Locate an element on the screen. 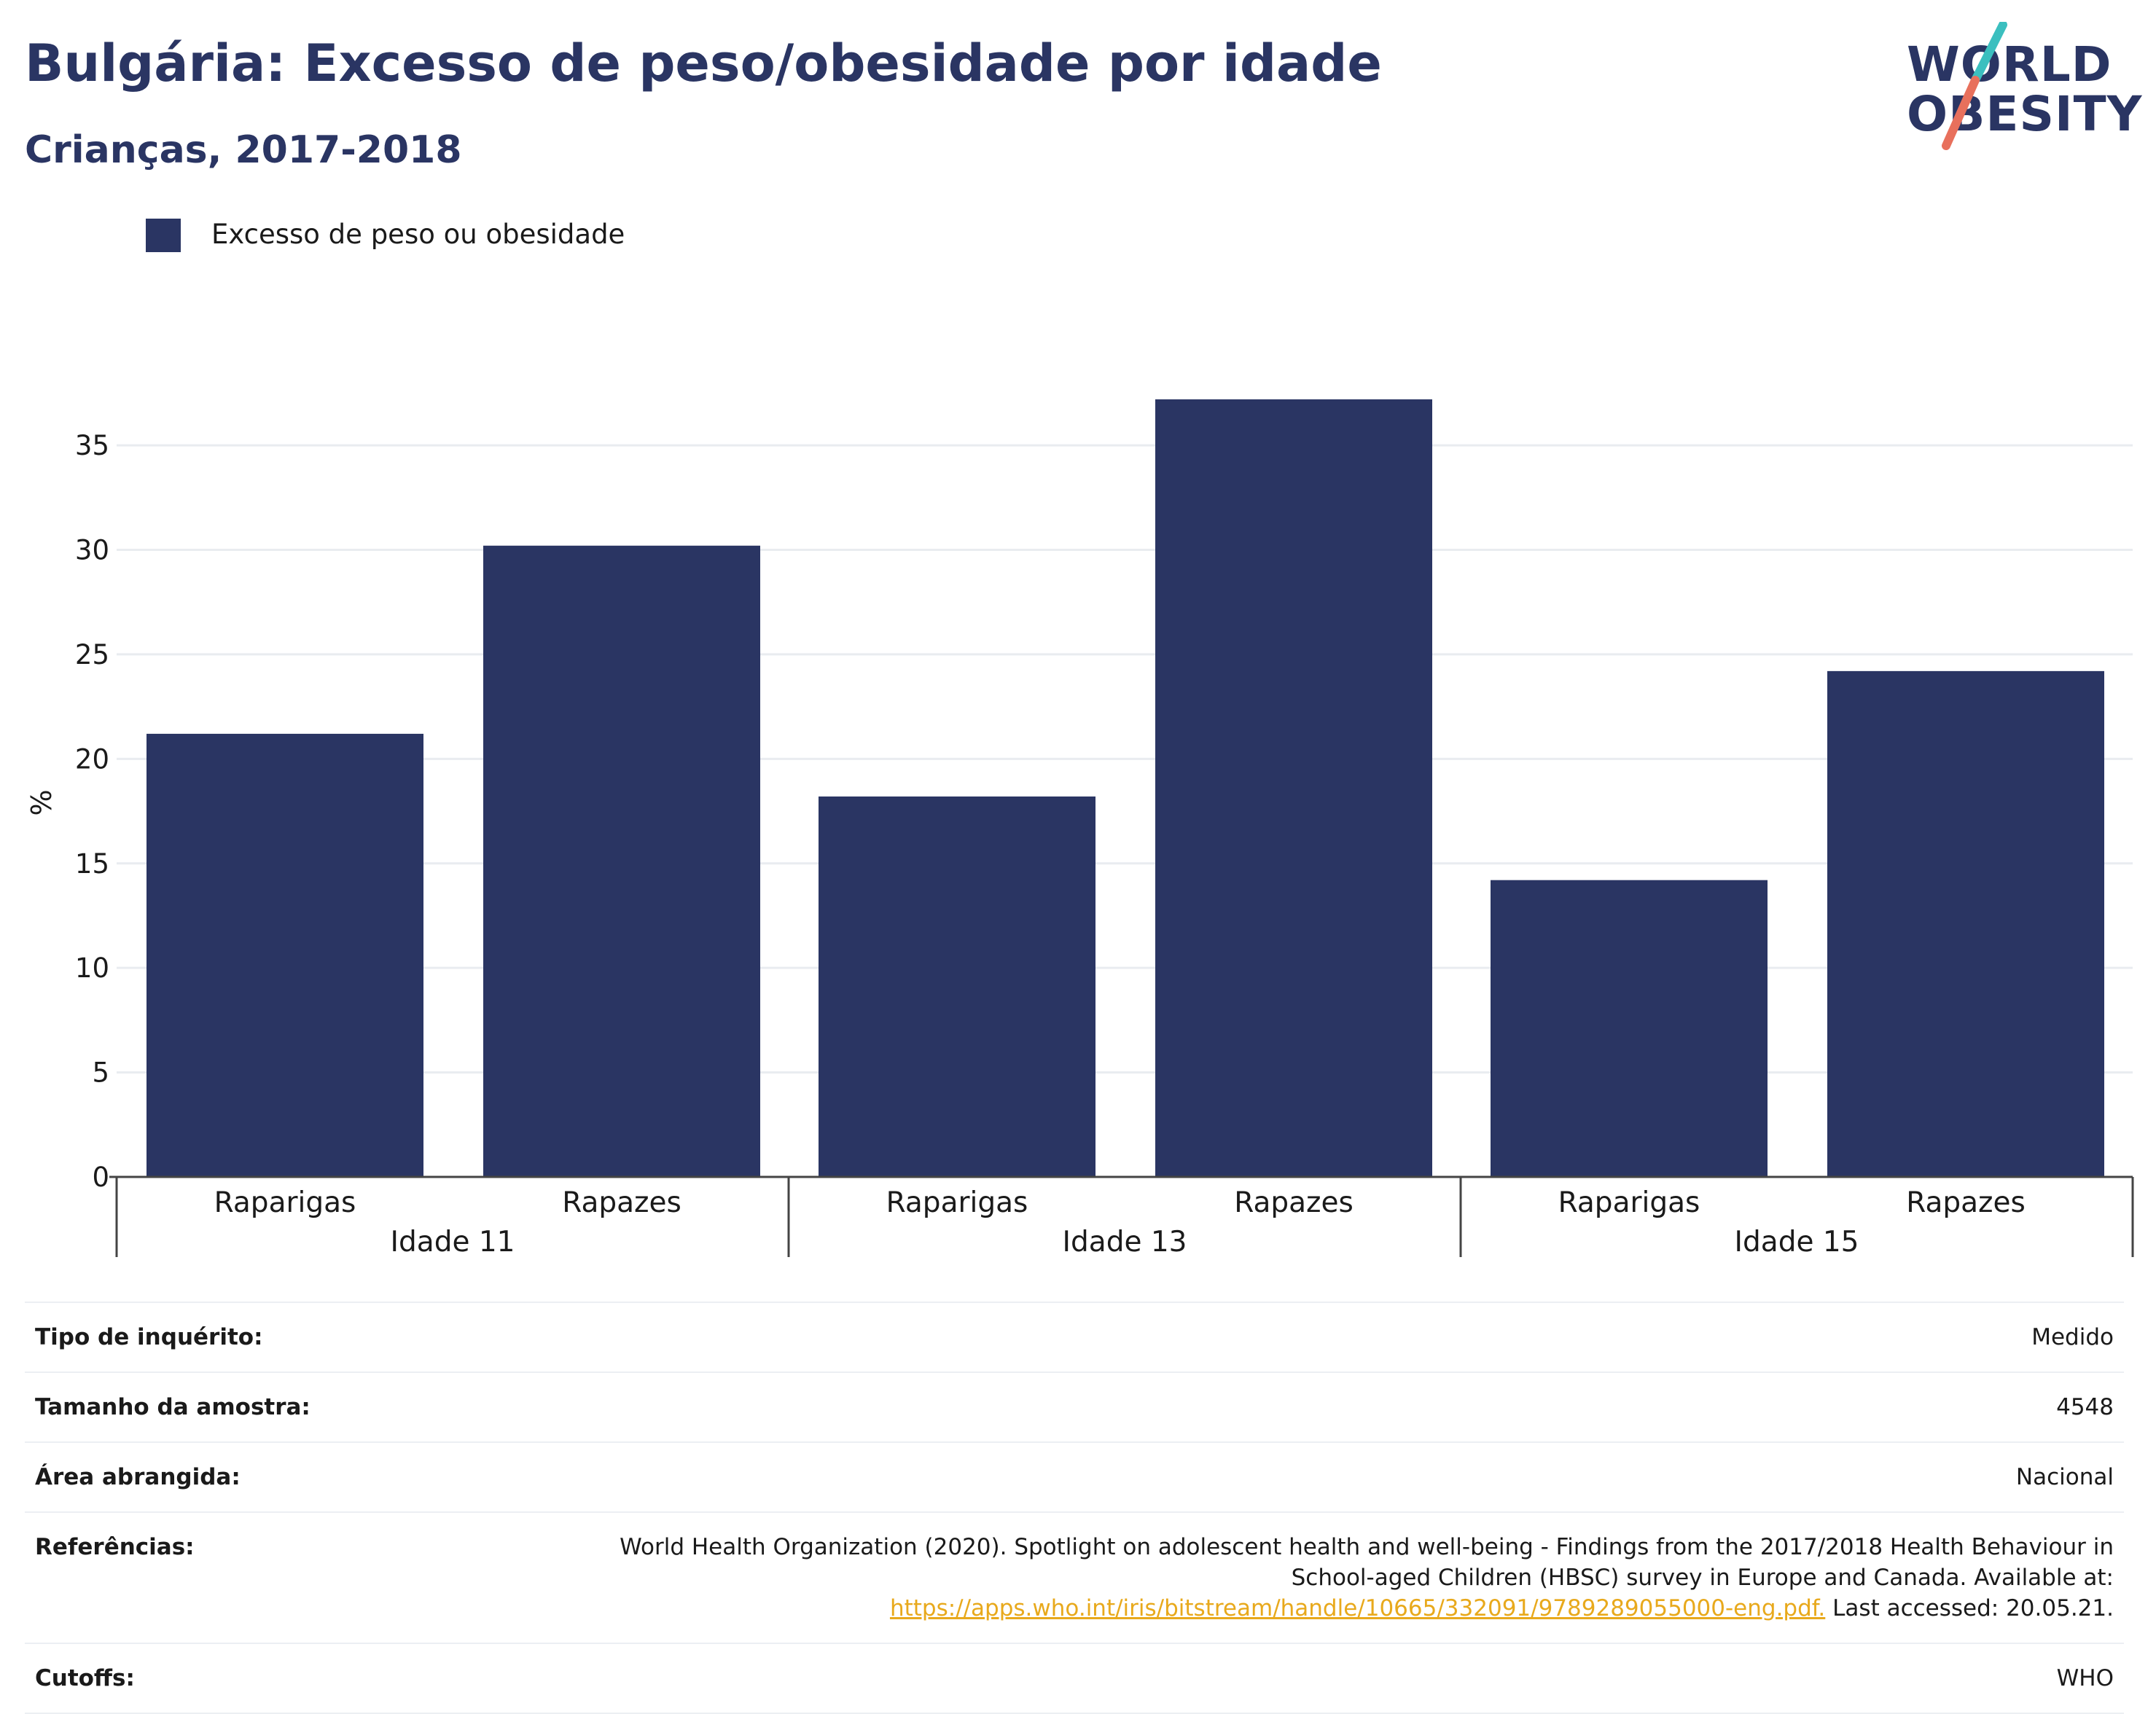 This screenshot has height=1714, width=2156. x-group-label: Idade 11 is located at coordinates (453, 1242).